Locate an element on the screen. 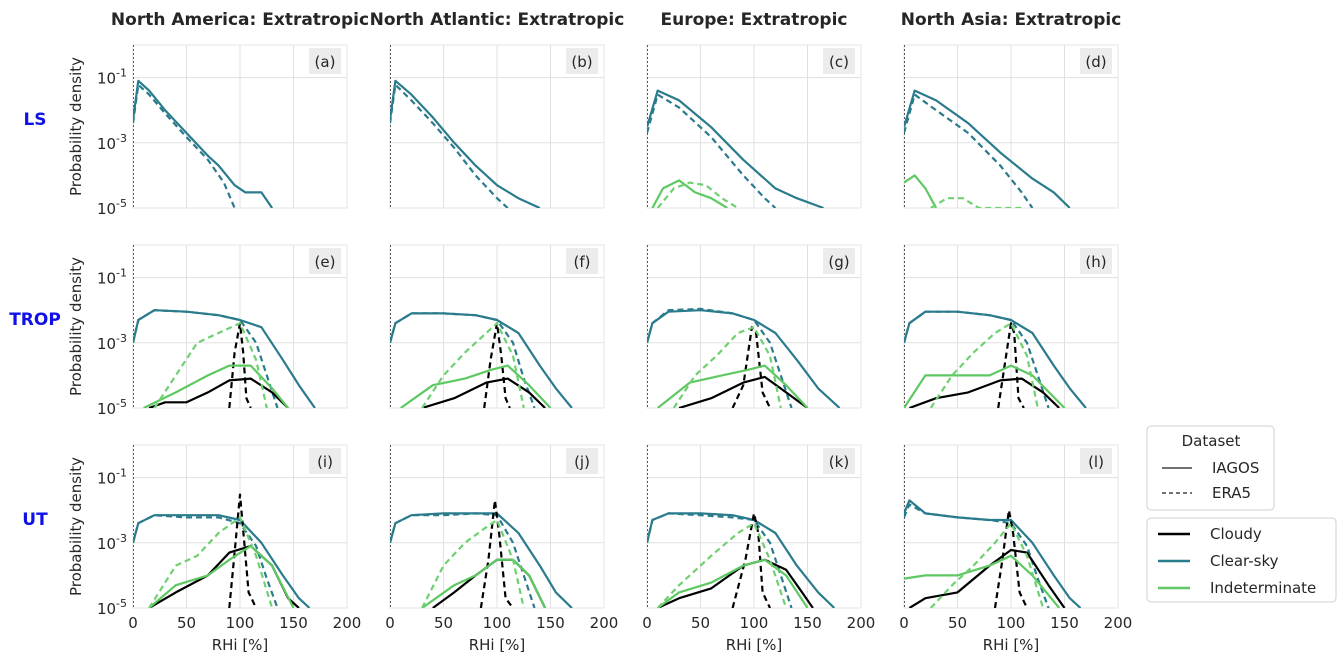  panel: (k) 0 50 100 150 200 RHi [%] is located at coordinates (758, 549).